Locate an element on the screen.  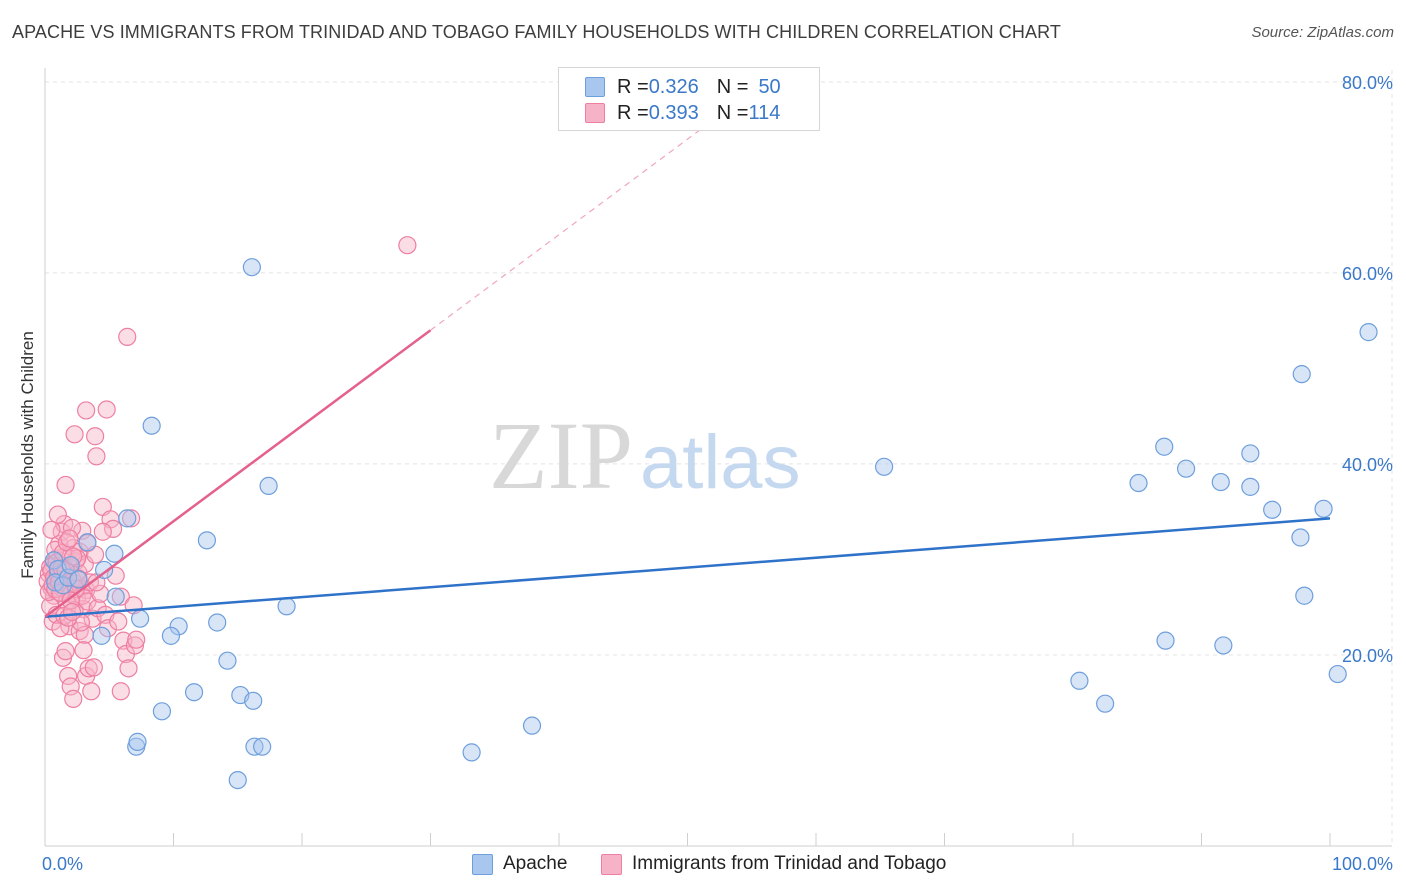
x-tick-label: 0.0% is located at coordinates (62, 864).